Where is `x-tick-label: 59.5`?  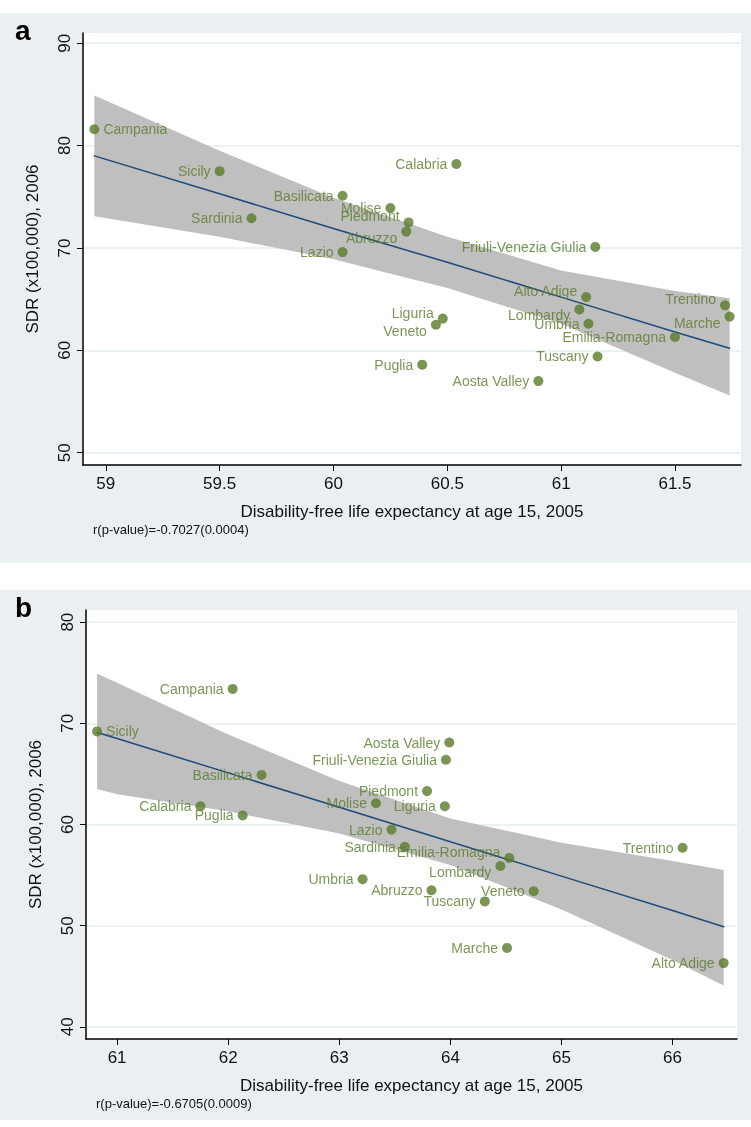 x-tick-label: 59.5 is located at coordinates (220, 483).